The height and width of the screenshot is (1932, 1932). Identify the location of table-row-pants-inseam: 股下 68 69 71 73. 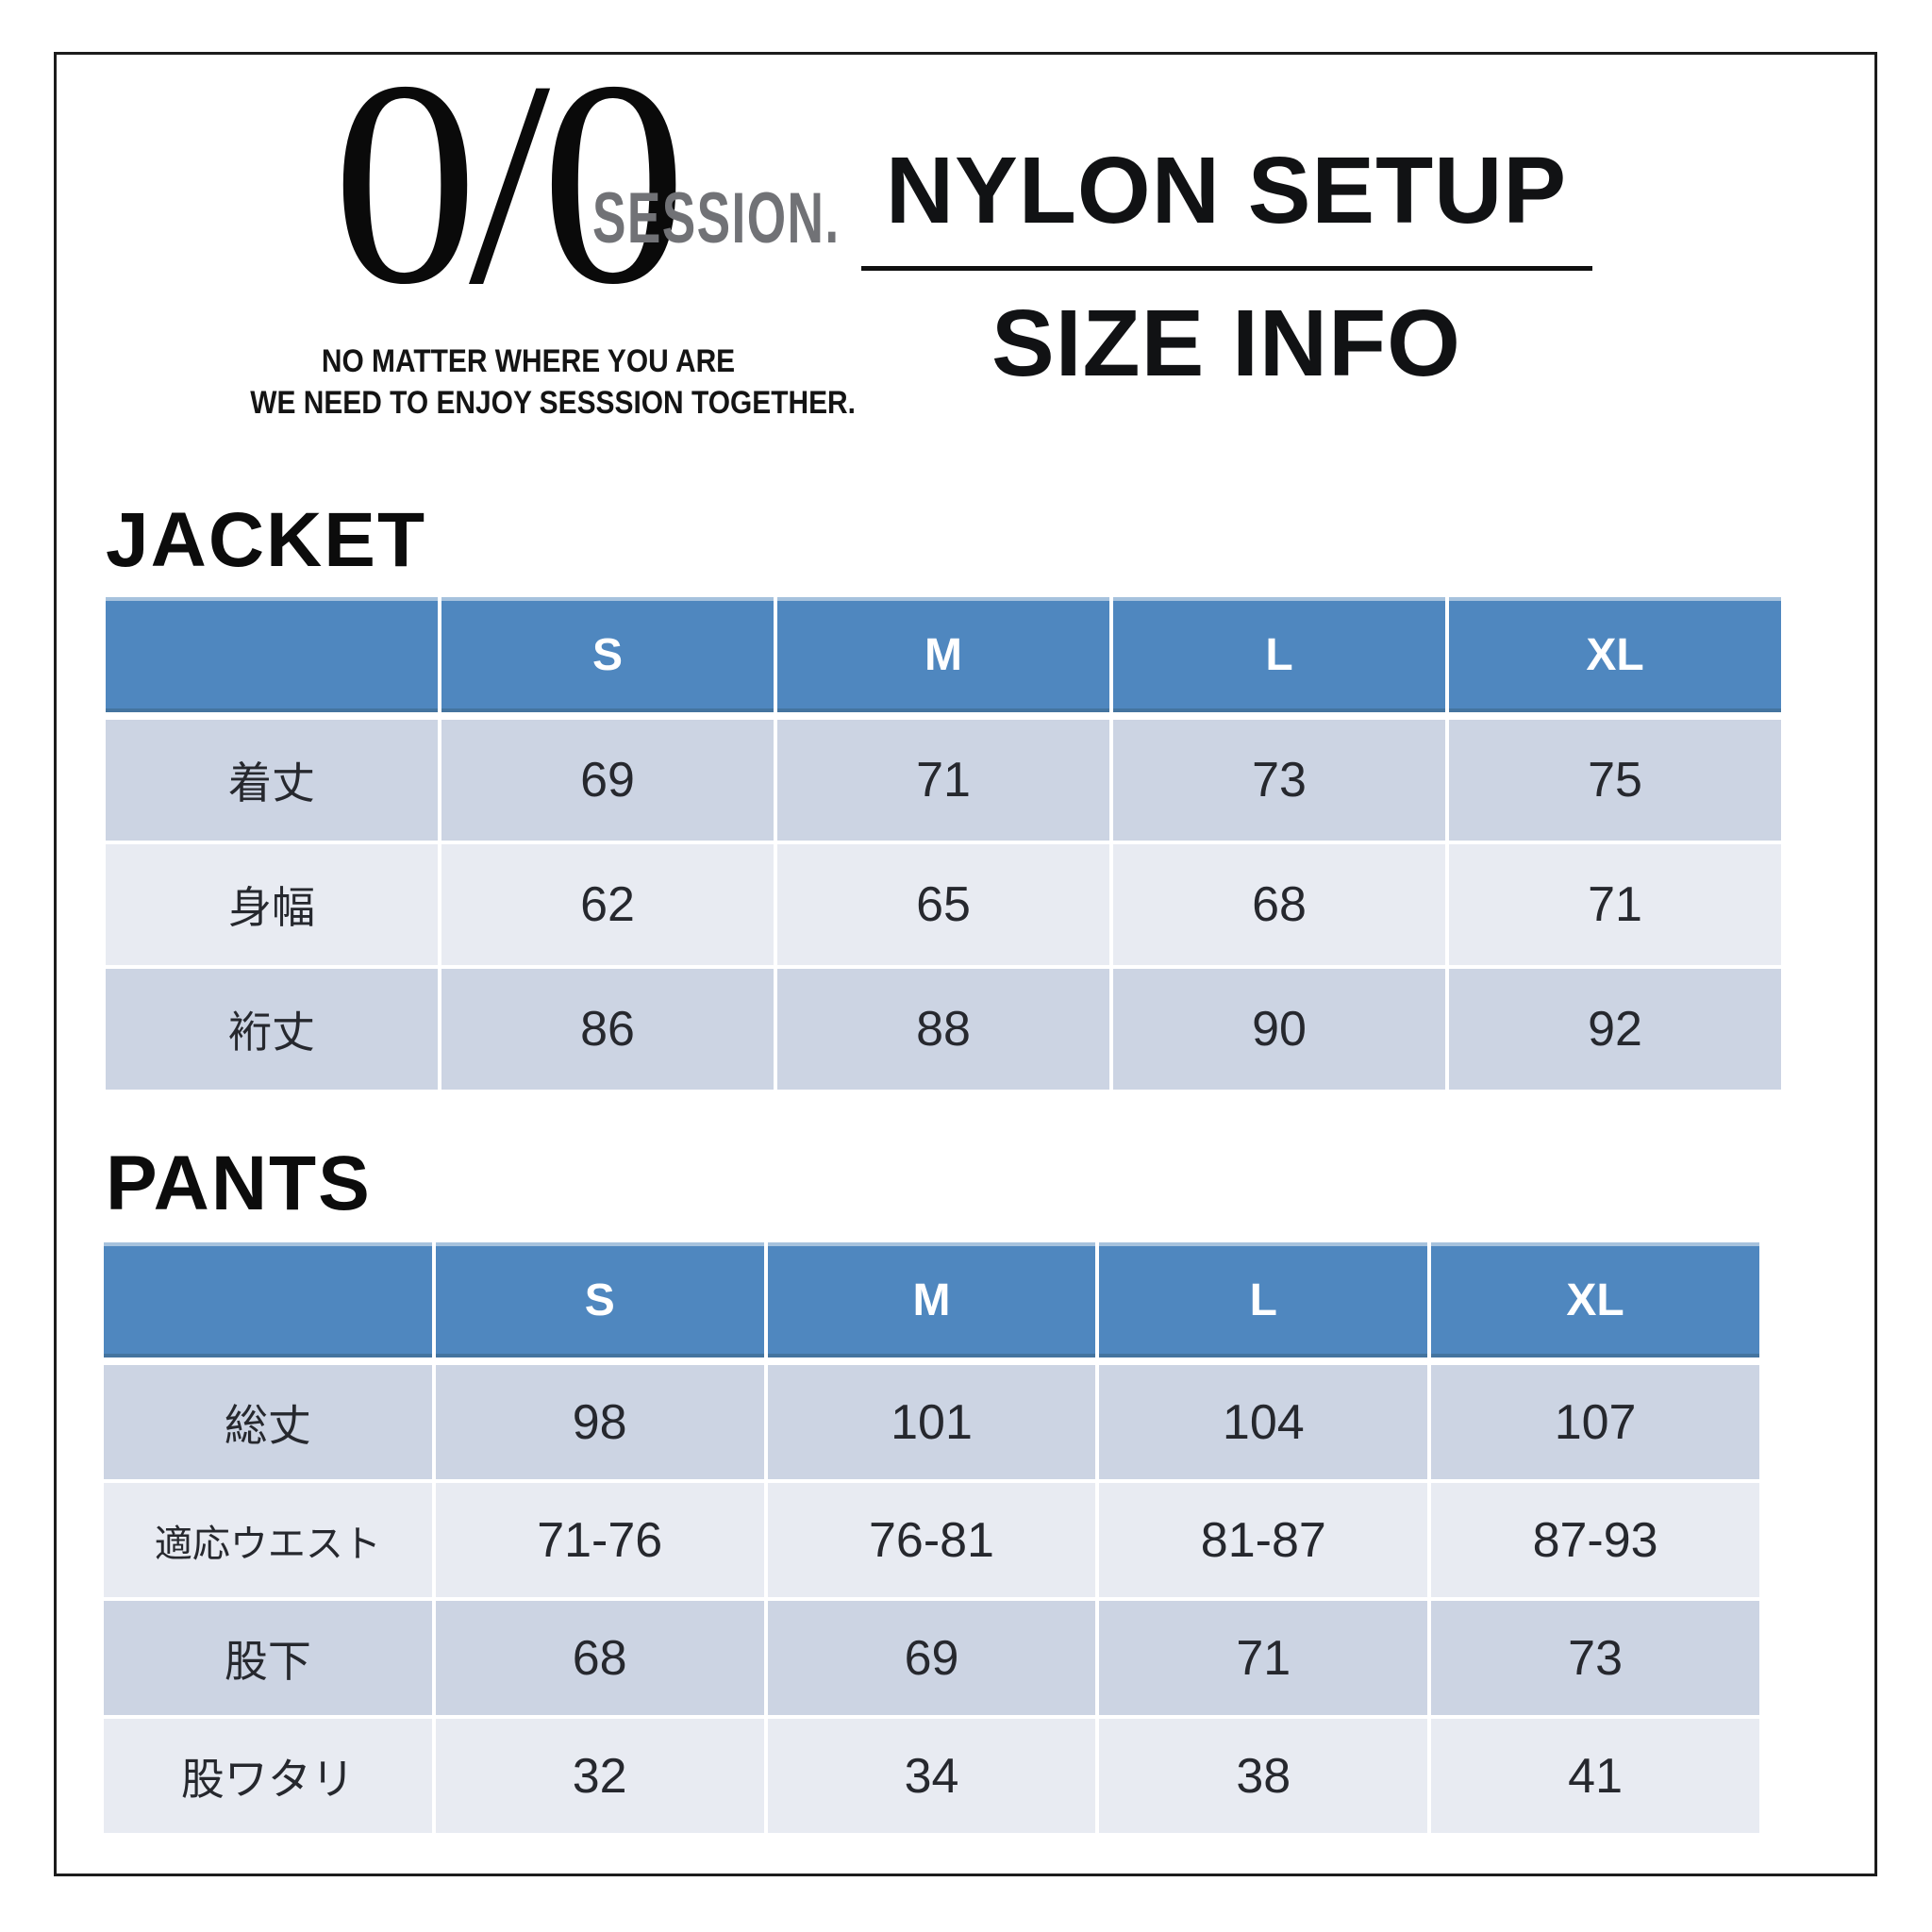
(931, 1658).